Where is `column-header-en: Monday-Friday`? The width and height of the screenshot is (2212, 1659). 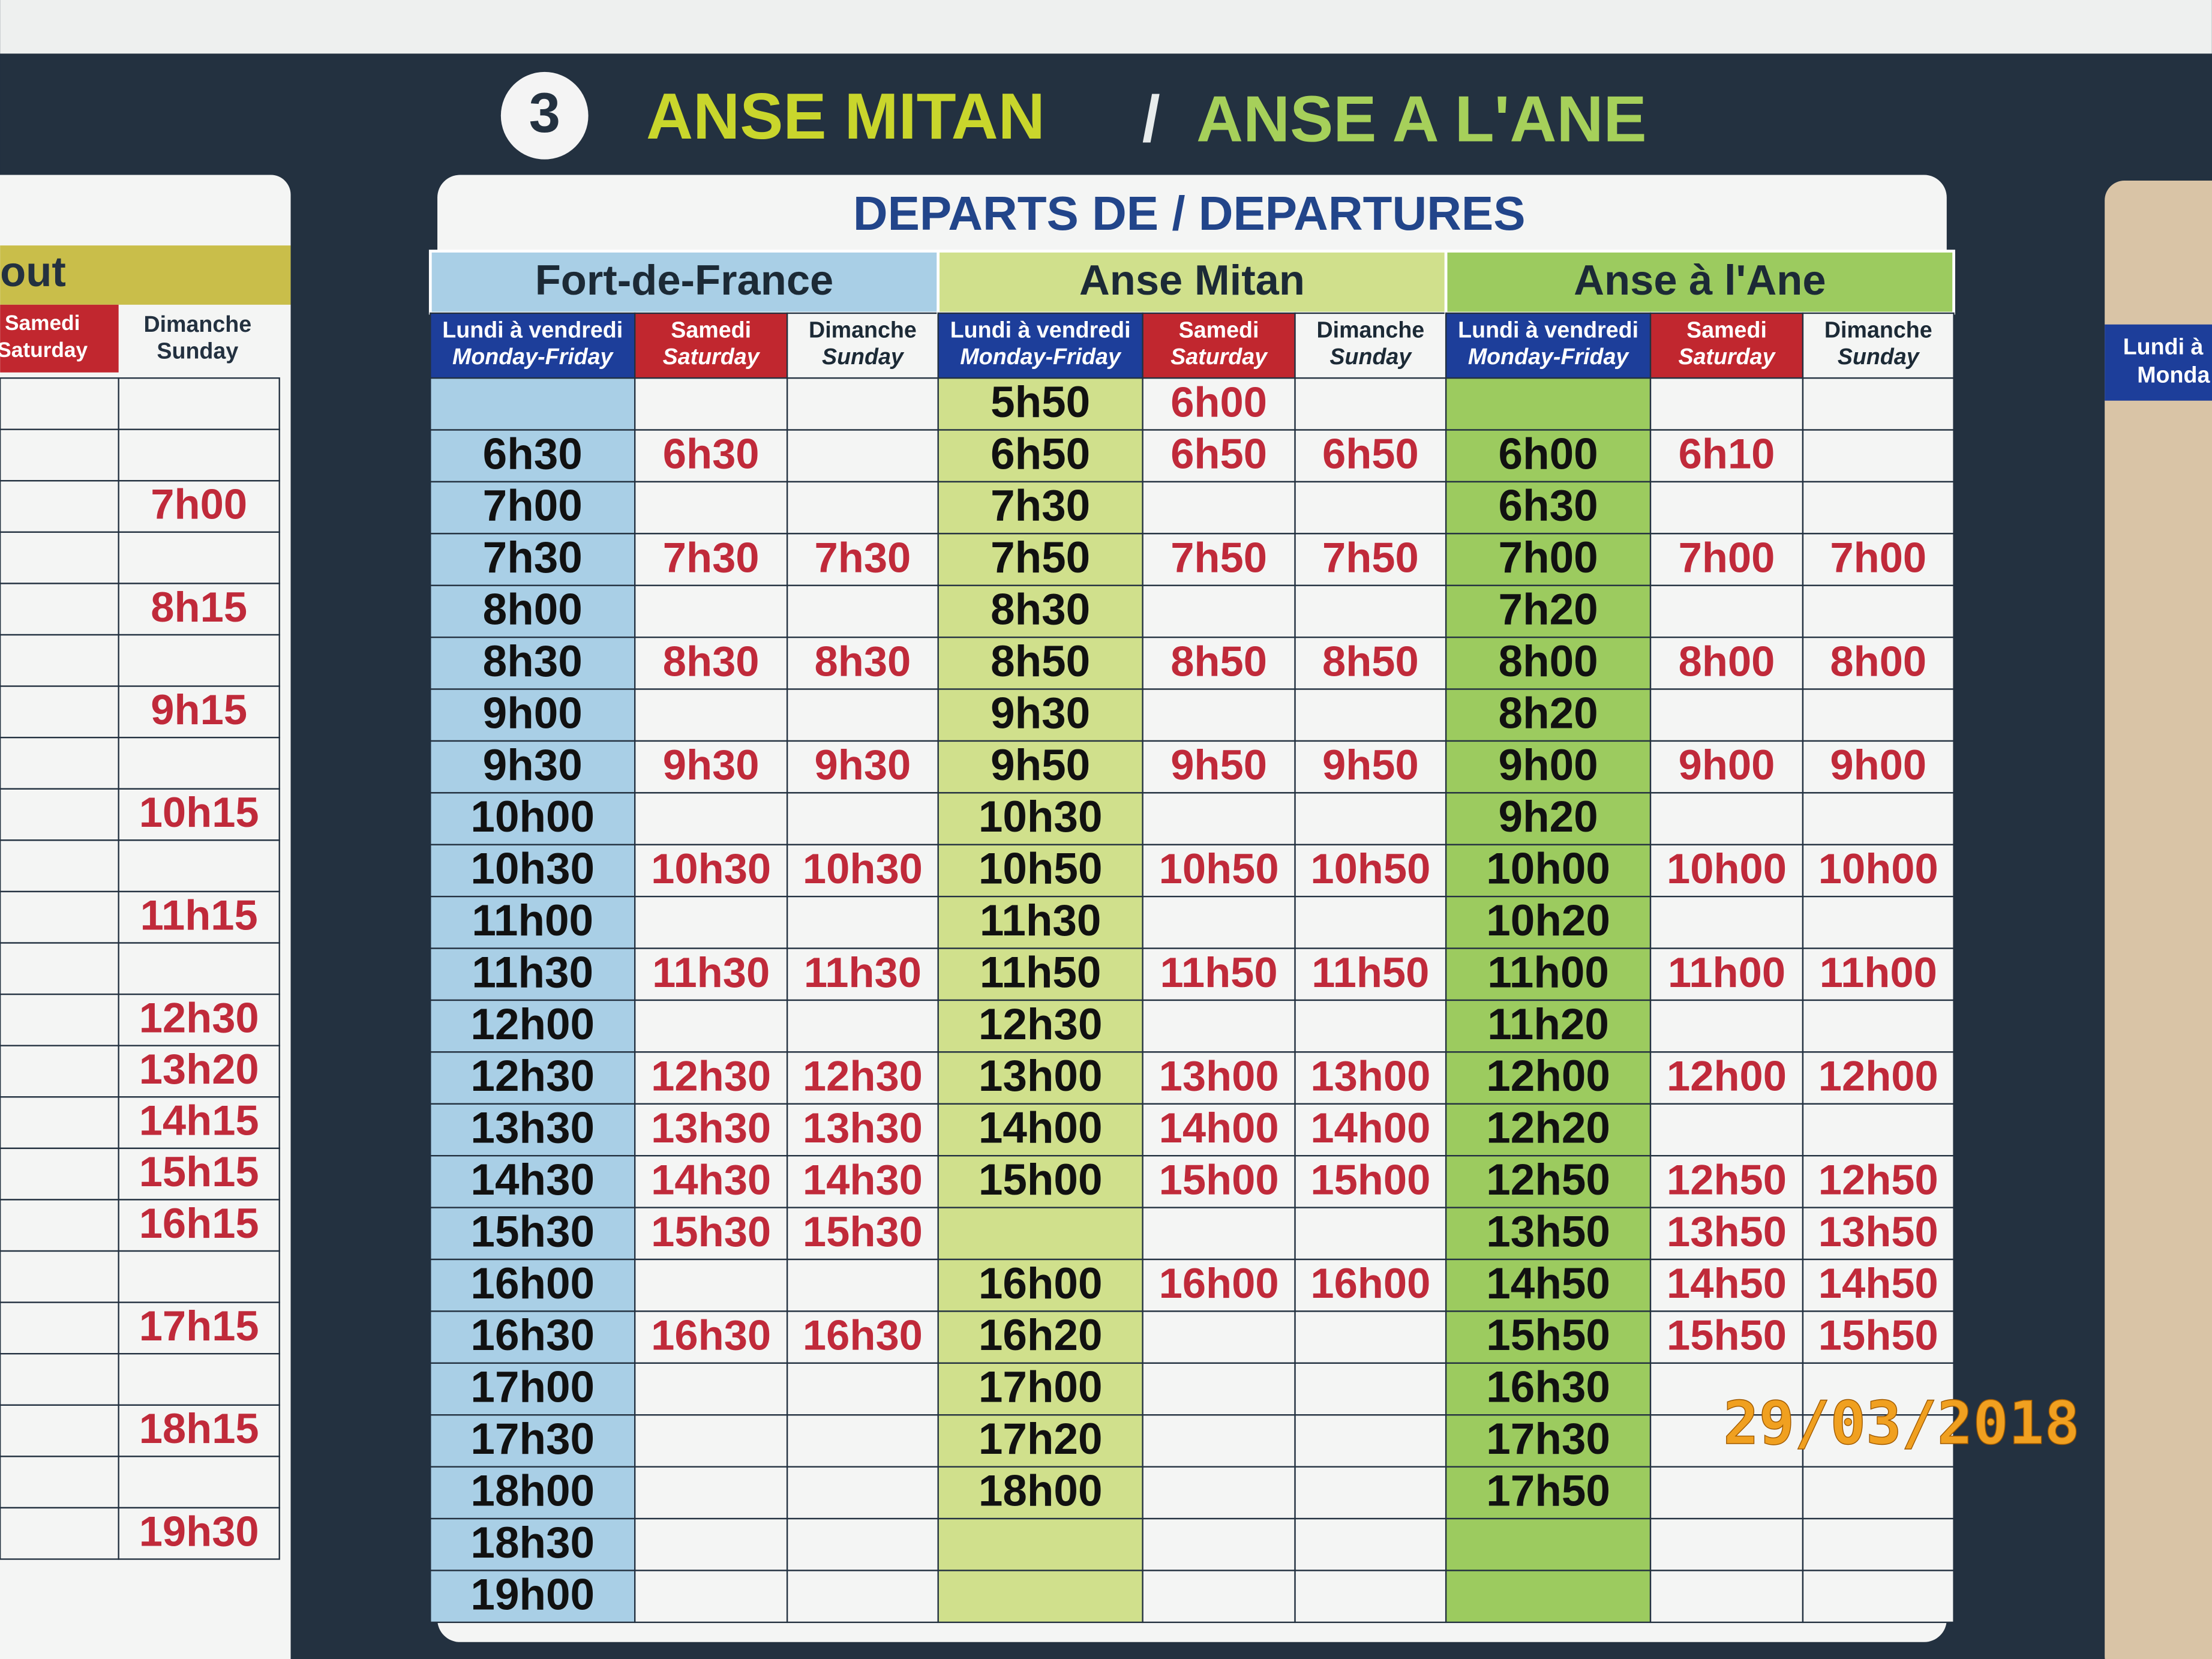 column-header-en: Monday-Friday is located at coordinates (1549, 357).